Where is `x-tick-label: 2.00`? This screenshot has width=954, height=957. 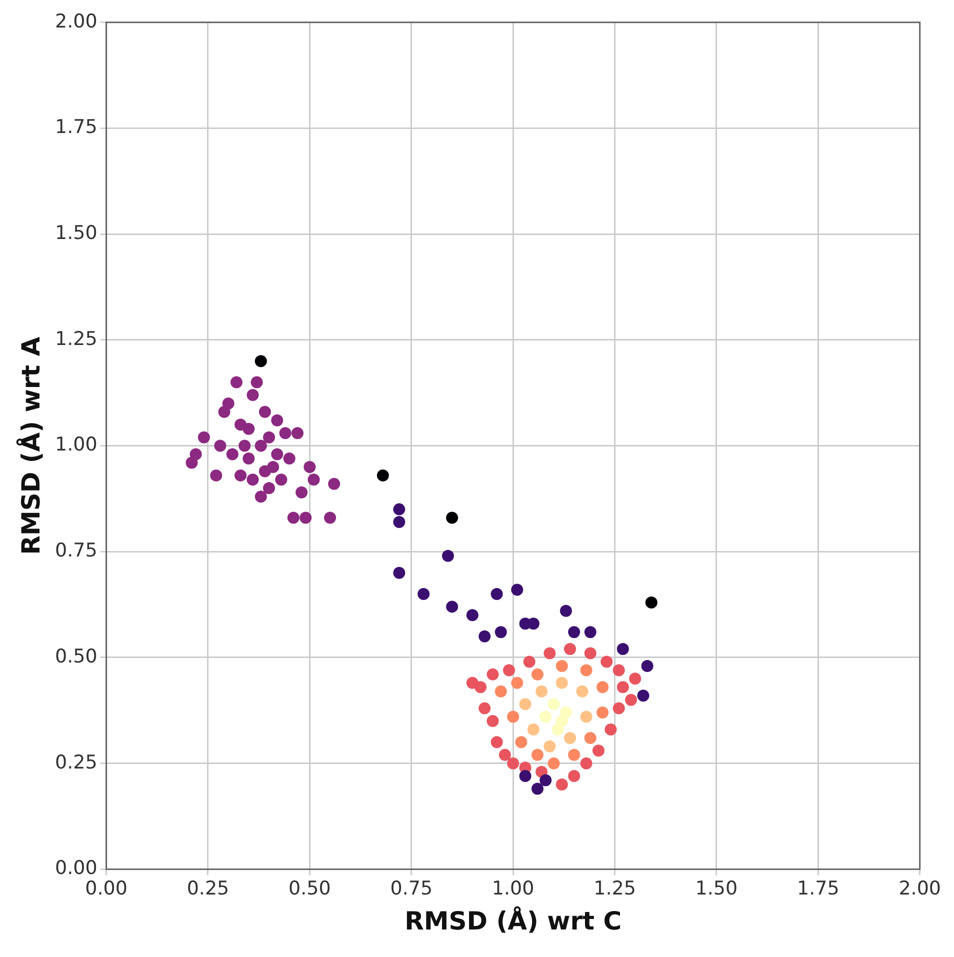 x-tick-label: 2.00 is located at coordinates (920, 889).